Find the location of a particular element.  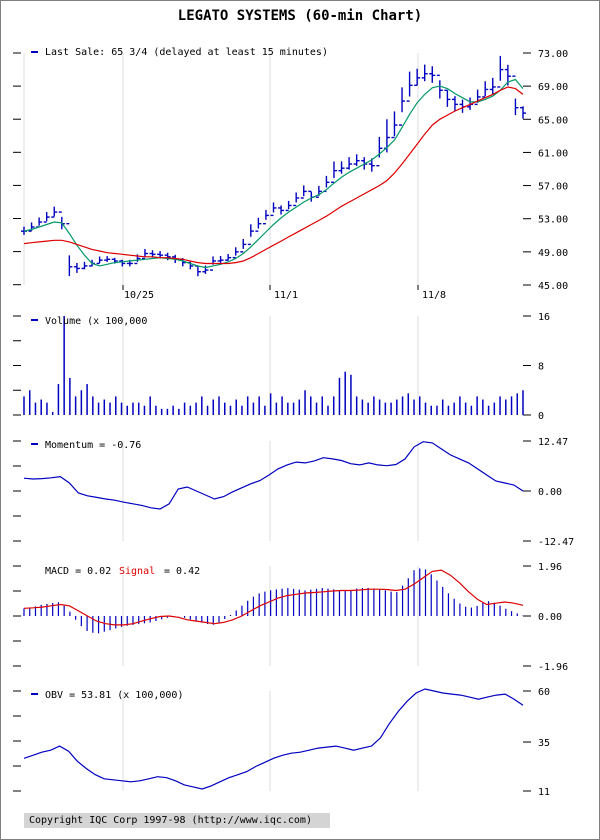

volume-tick-label-2: 0 is located at coordinates (541, 416).